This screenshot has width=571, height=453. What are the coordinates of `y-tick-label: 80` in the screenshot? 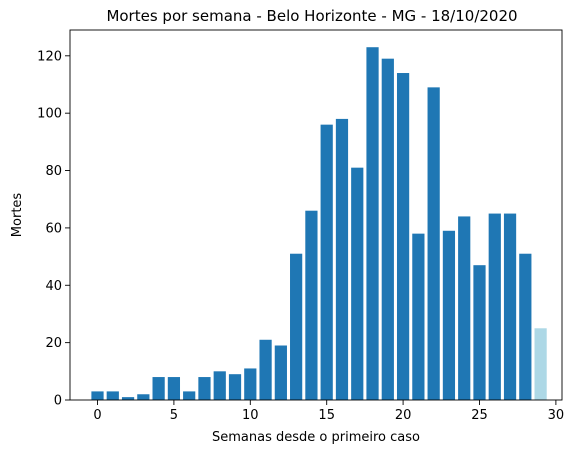 It's located at (53, 171).